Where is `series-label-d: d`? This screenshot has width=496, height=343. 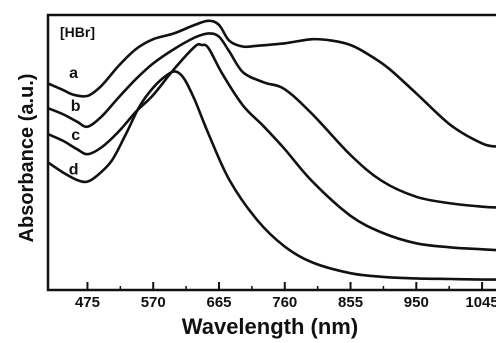 series-label-d: d is located at coordinates (74, 169).